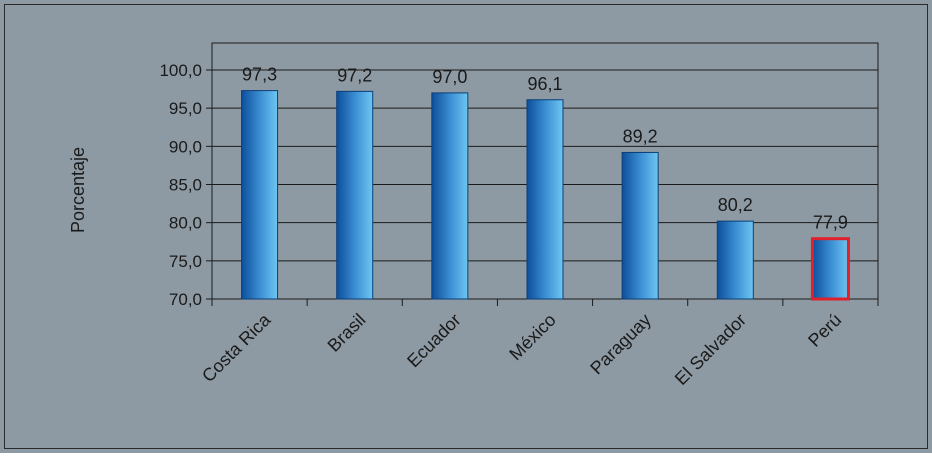 The width and height of the screenshot is (932, 458). I want to click on bar-value-label: 97,3, so click(259, 75).